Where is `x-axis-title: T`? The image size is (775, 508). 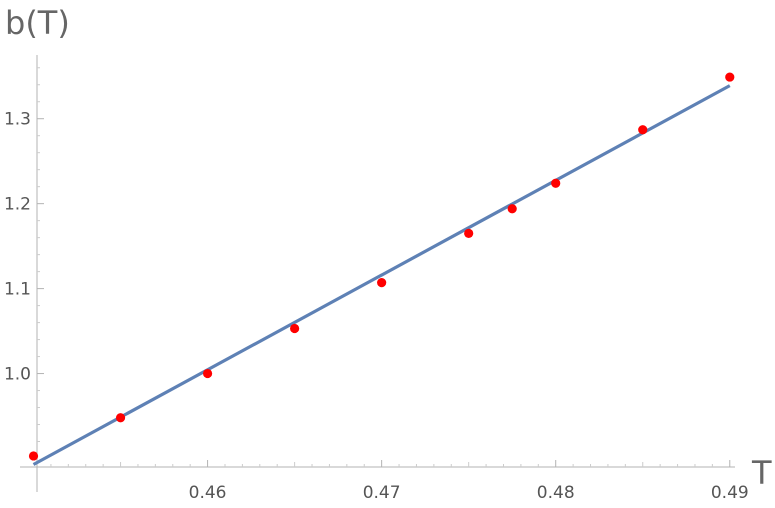 x-axis-title: T is located at coordinates (761, 473).